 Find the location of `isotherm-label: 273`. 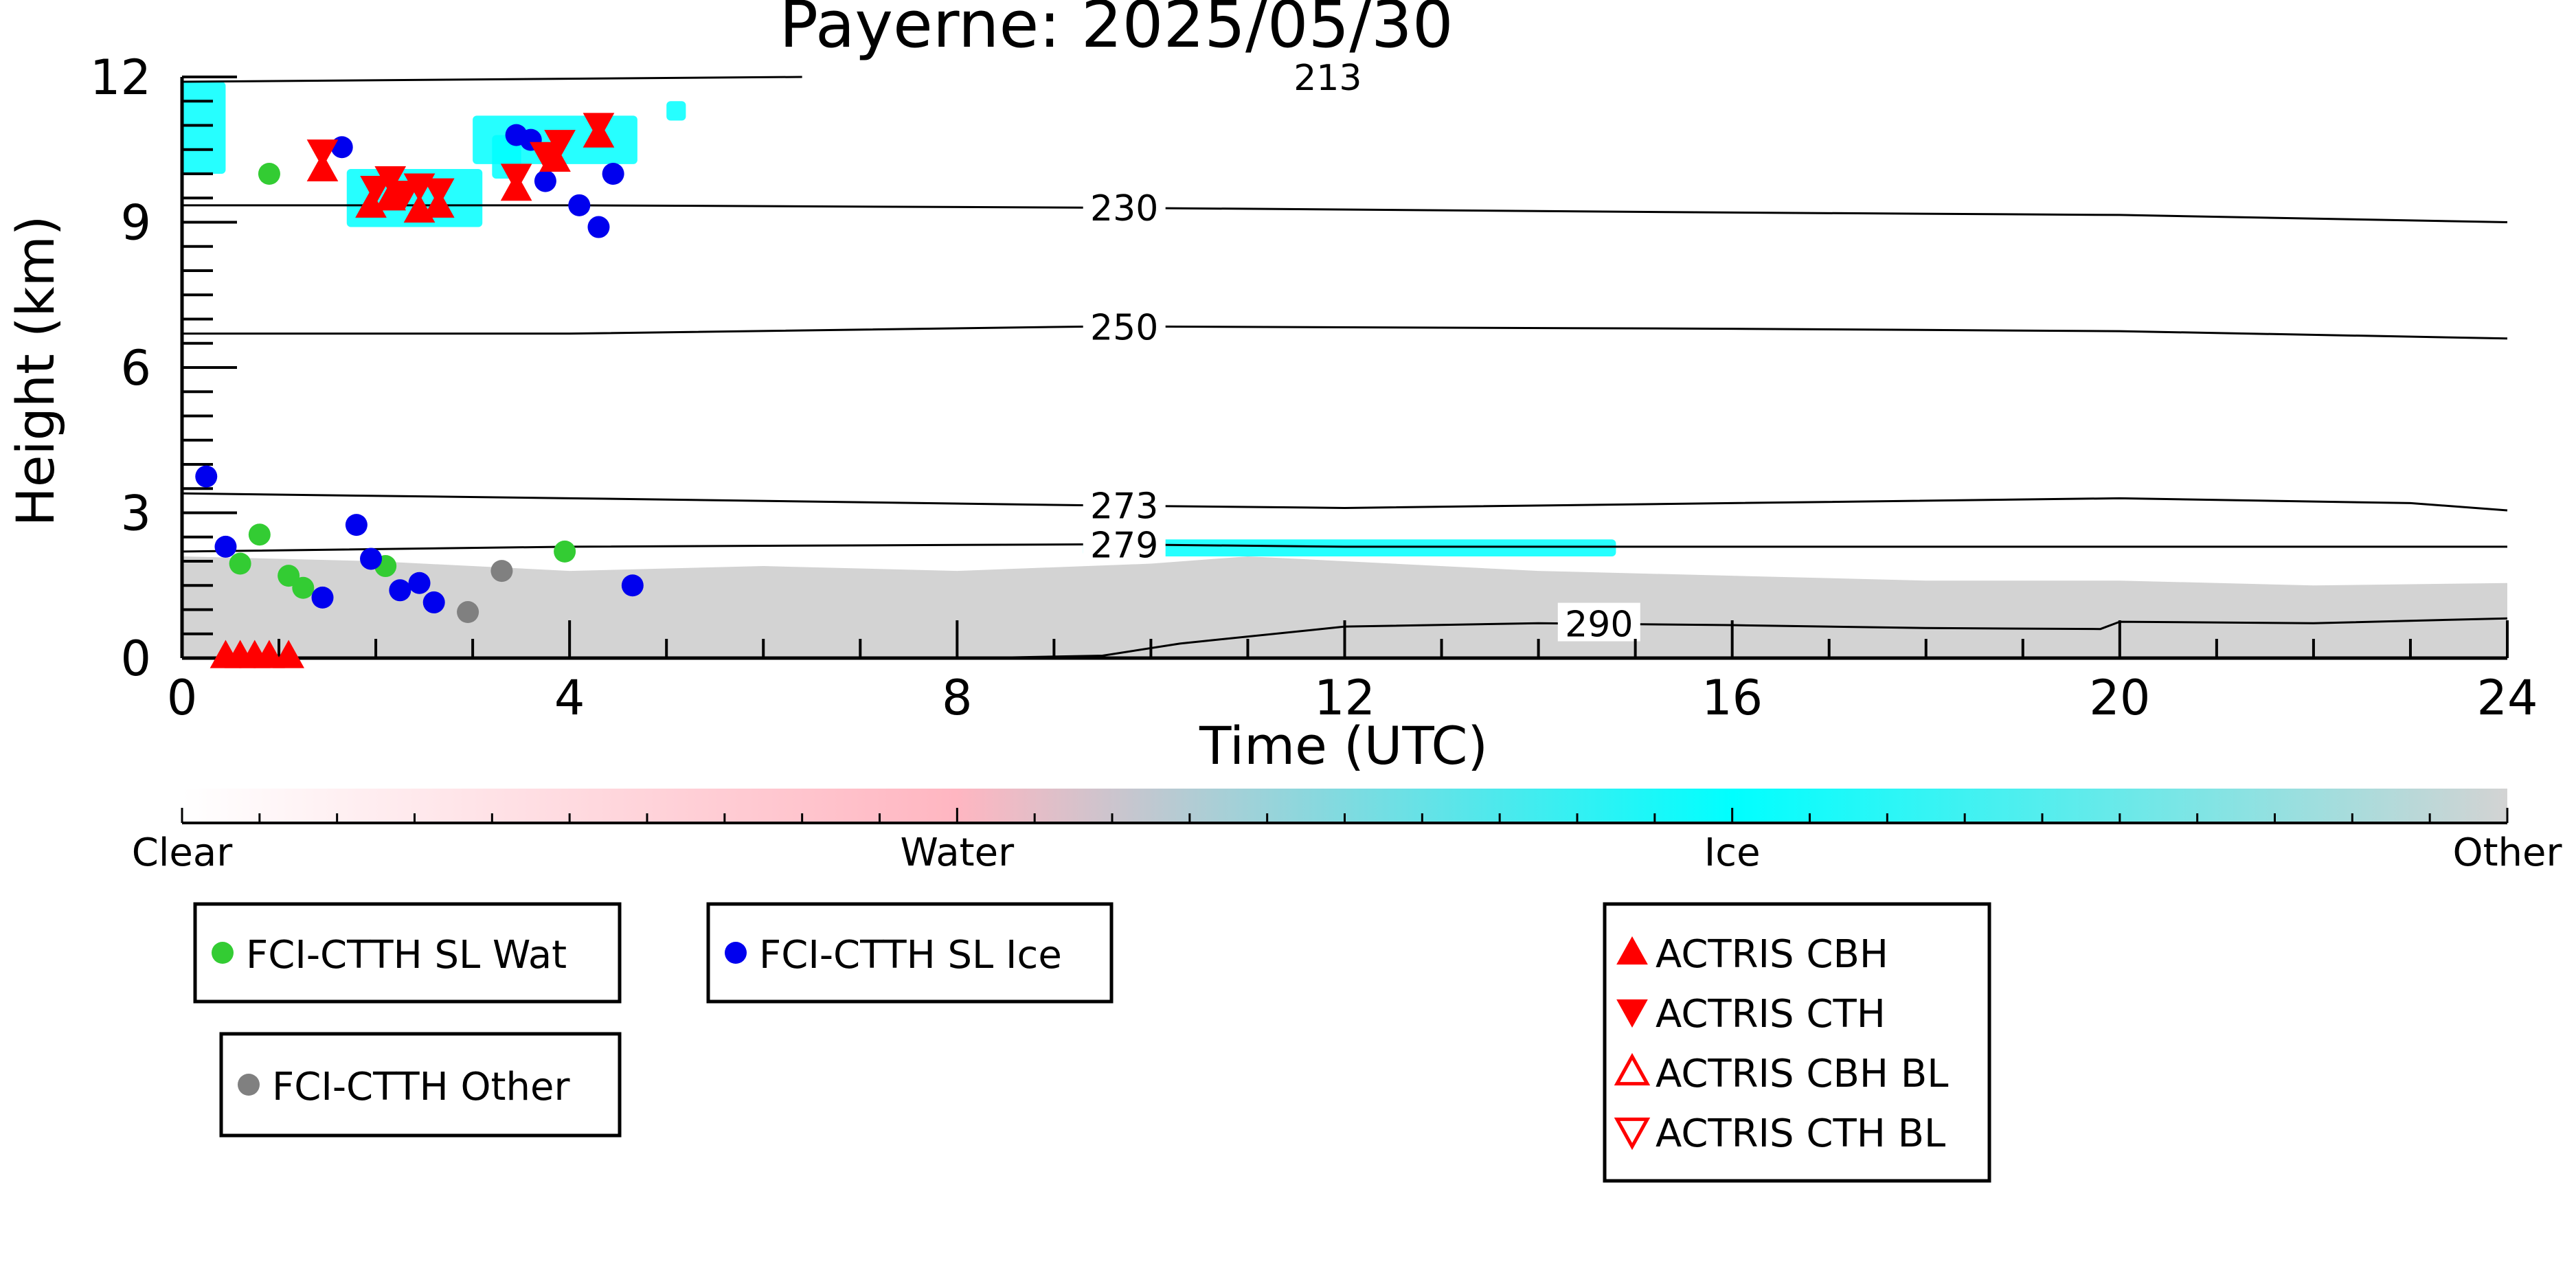

isotherm-label: 273 is located at coordinates (1124, 507).